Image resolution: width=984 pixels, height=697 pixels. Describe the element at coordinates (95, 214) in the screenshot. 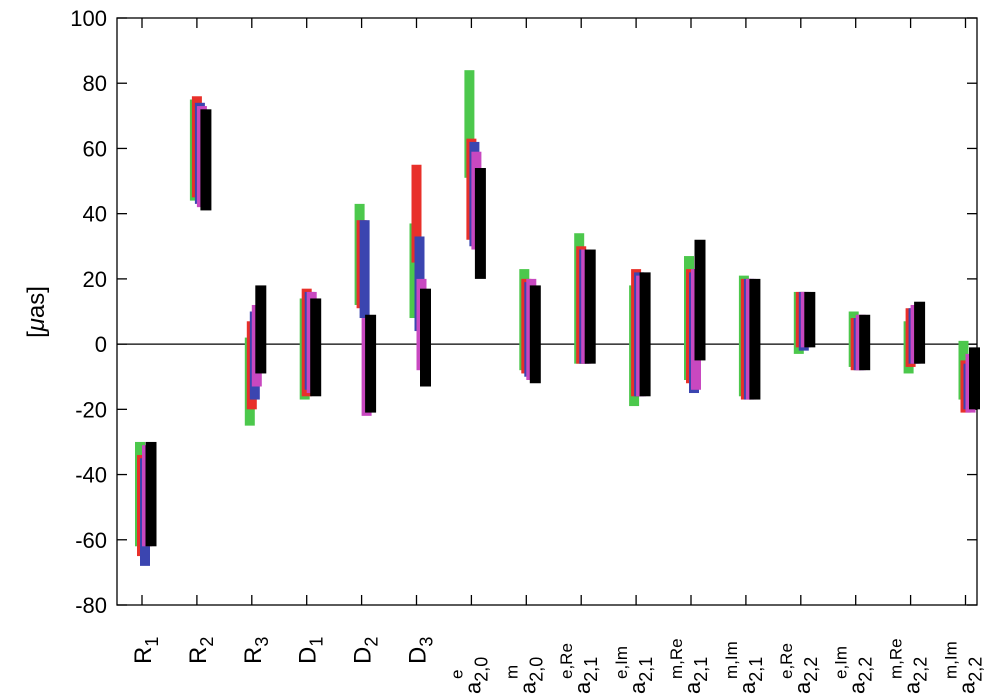

I see `y-tick-label: 40` at that location.